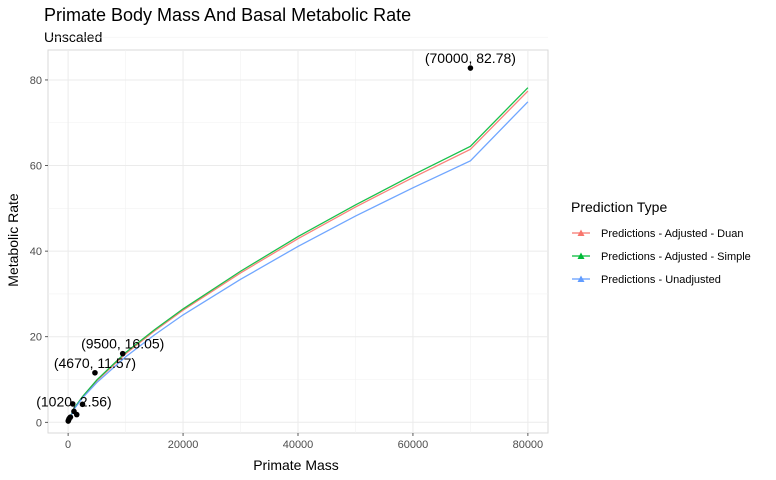 The image size is (776, 480). Describe the element at coordinates (36, 252) in the screenshot. I see `y-tick-label: 40` at that location.